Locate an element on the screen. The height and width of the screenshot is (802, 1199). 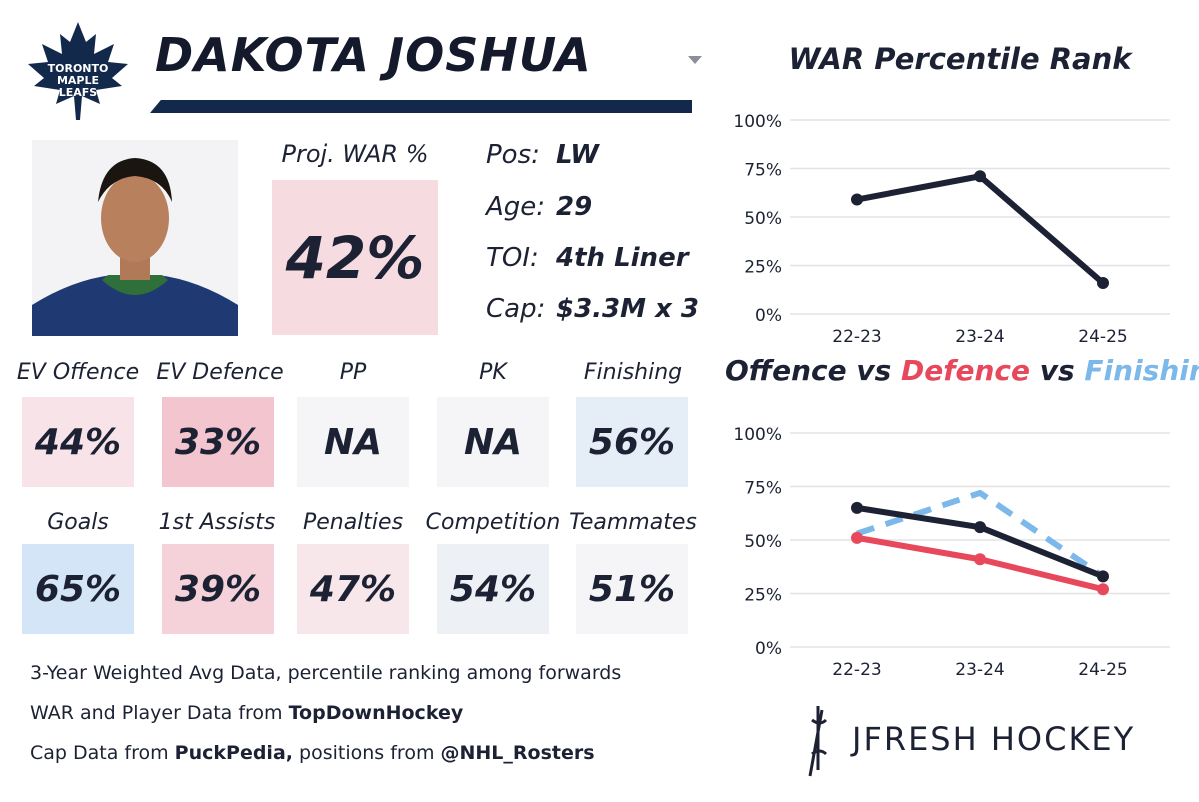
stat-box-ev-defence: 33% is located at coordinates (218, 442).